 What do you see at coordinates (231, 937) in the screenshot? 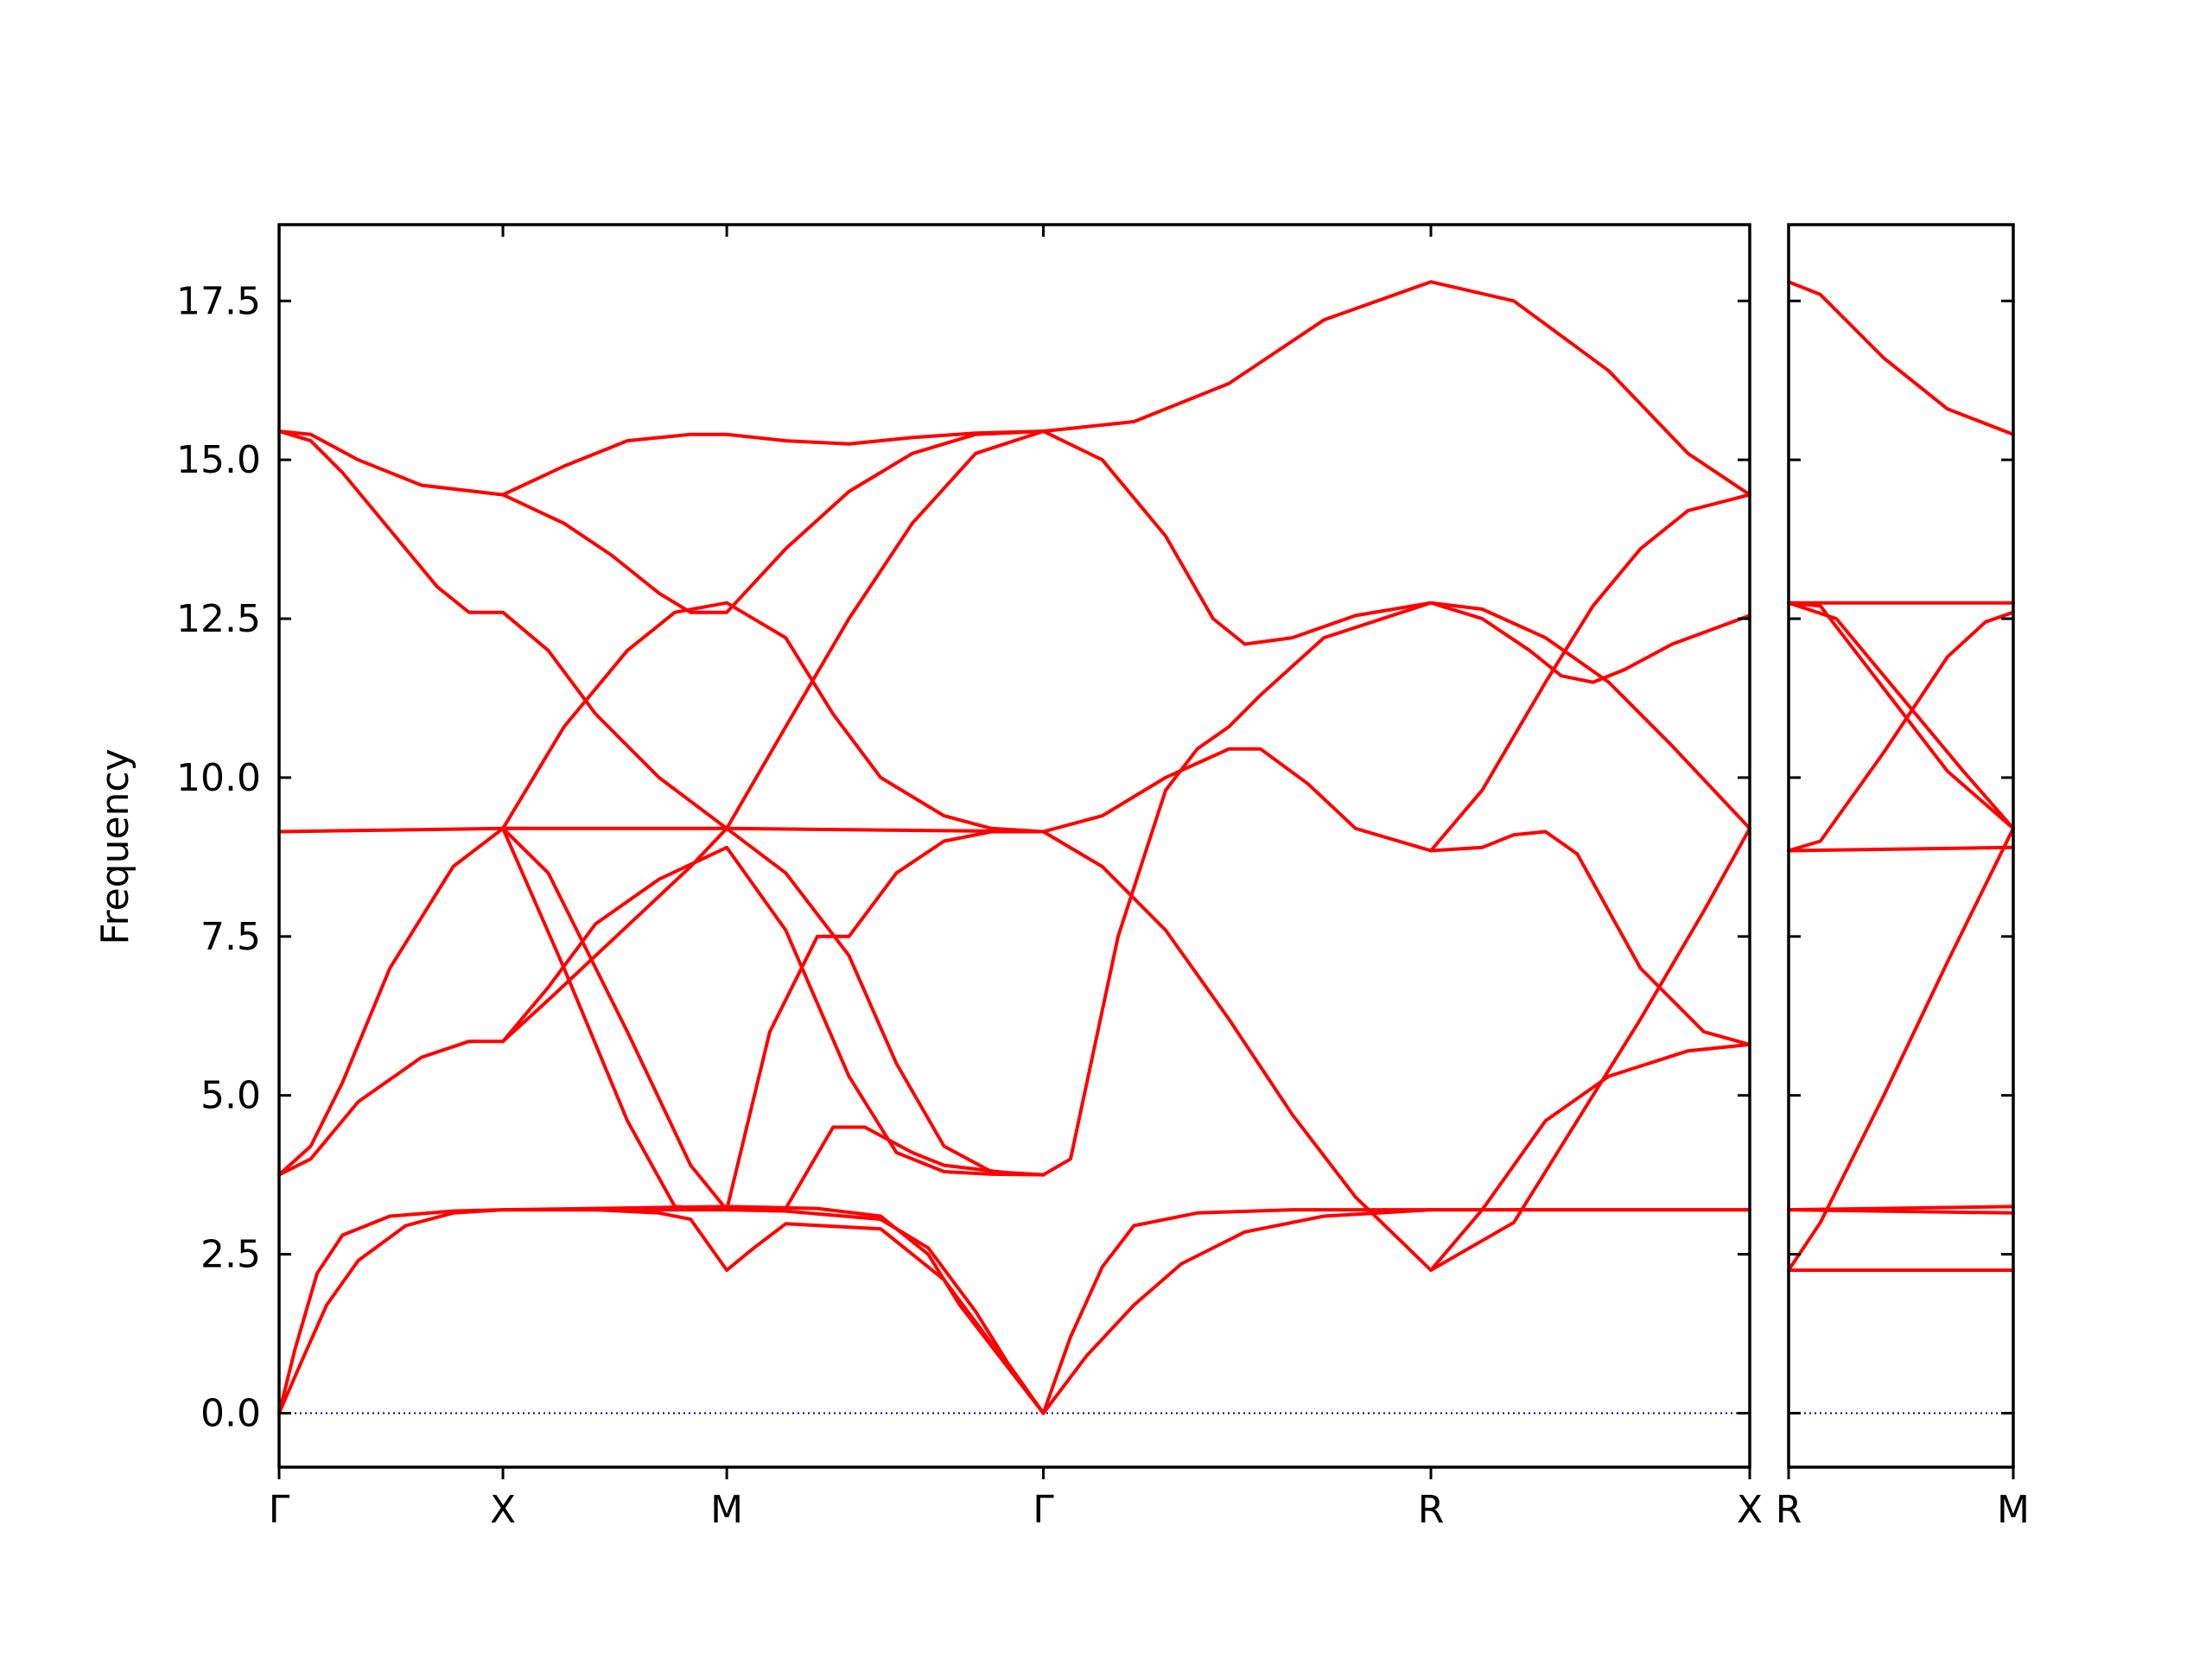
I see `y-tick-label: 7.5` at bounding box center [231, 937].